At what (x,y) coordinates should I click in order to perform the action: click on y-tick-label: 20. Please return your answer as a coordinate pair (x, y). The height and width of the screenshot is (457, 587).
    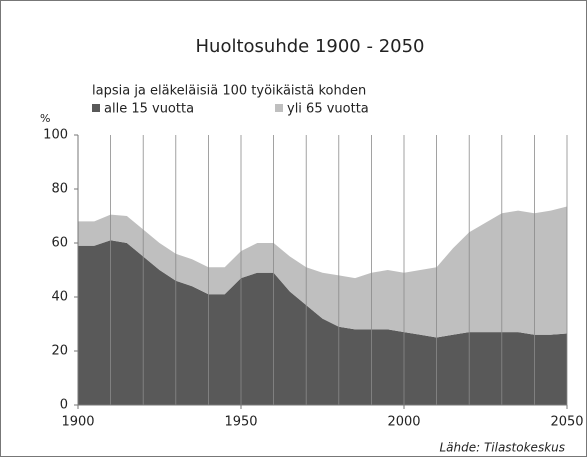
    Looking at the image, I should click on (59, 351).